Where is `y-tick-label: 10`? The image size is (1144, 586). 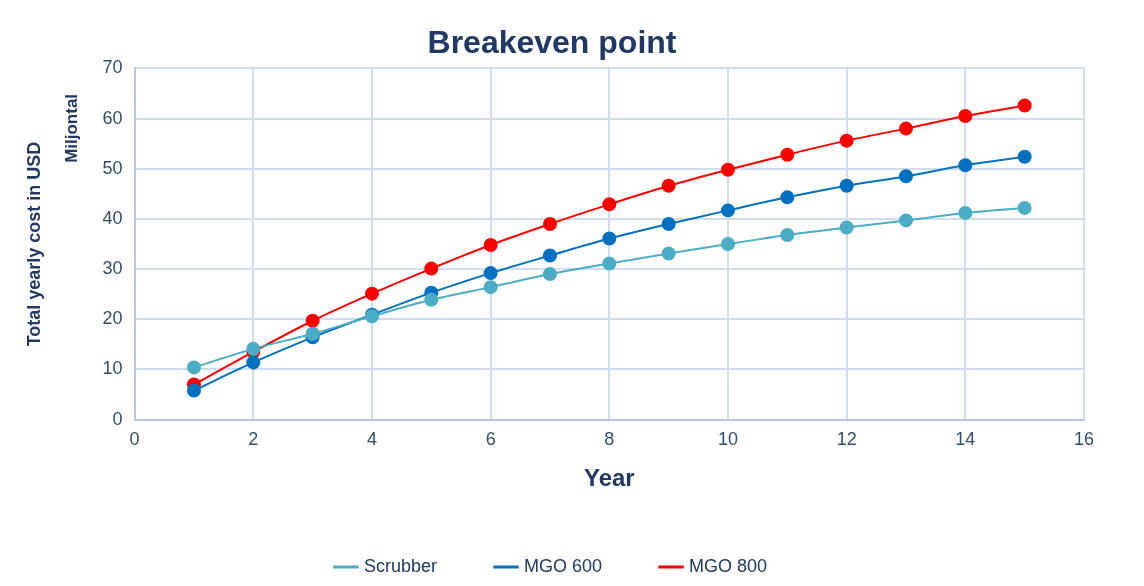
y-tick-label: 10 is located at coordinates (112, 368).